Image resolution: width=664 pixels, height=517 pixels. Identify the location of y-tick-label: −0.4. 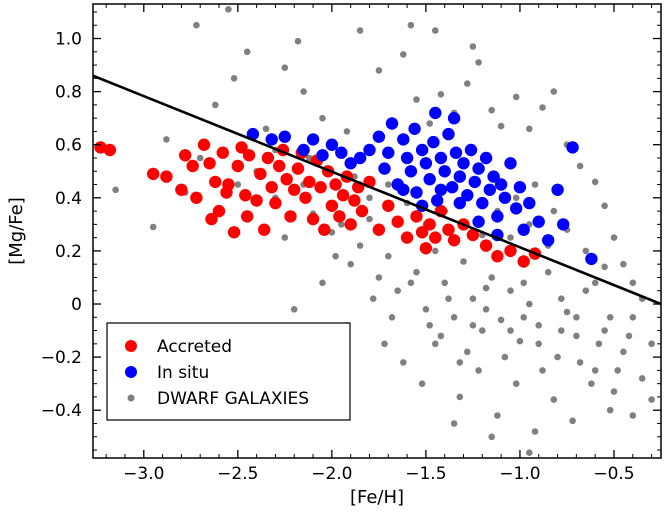
(61, 411).